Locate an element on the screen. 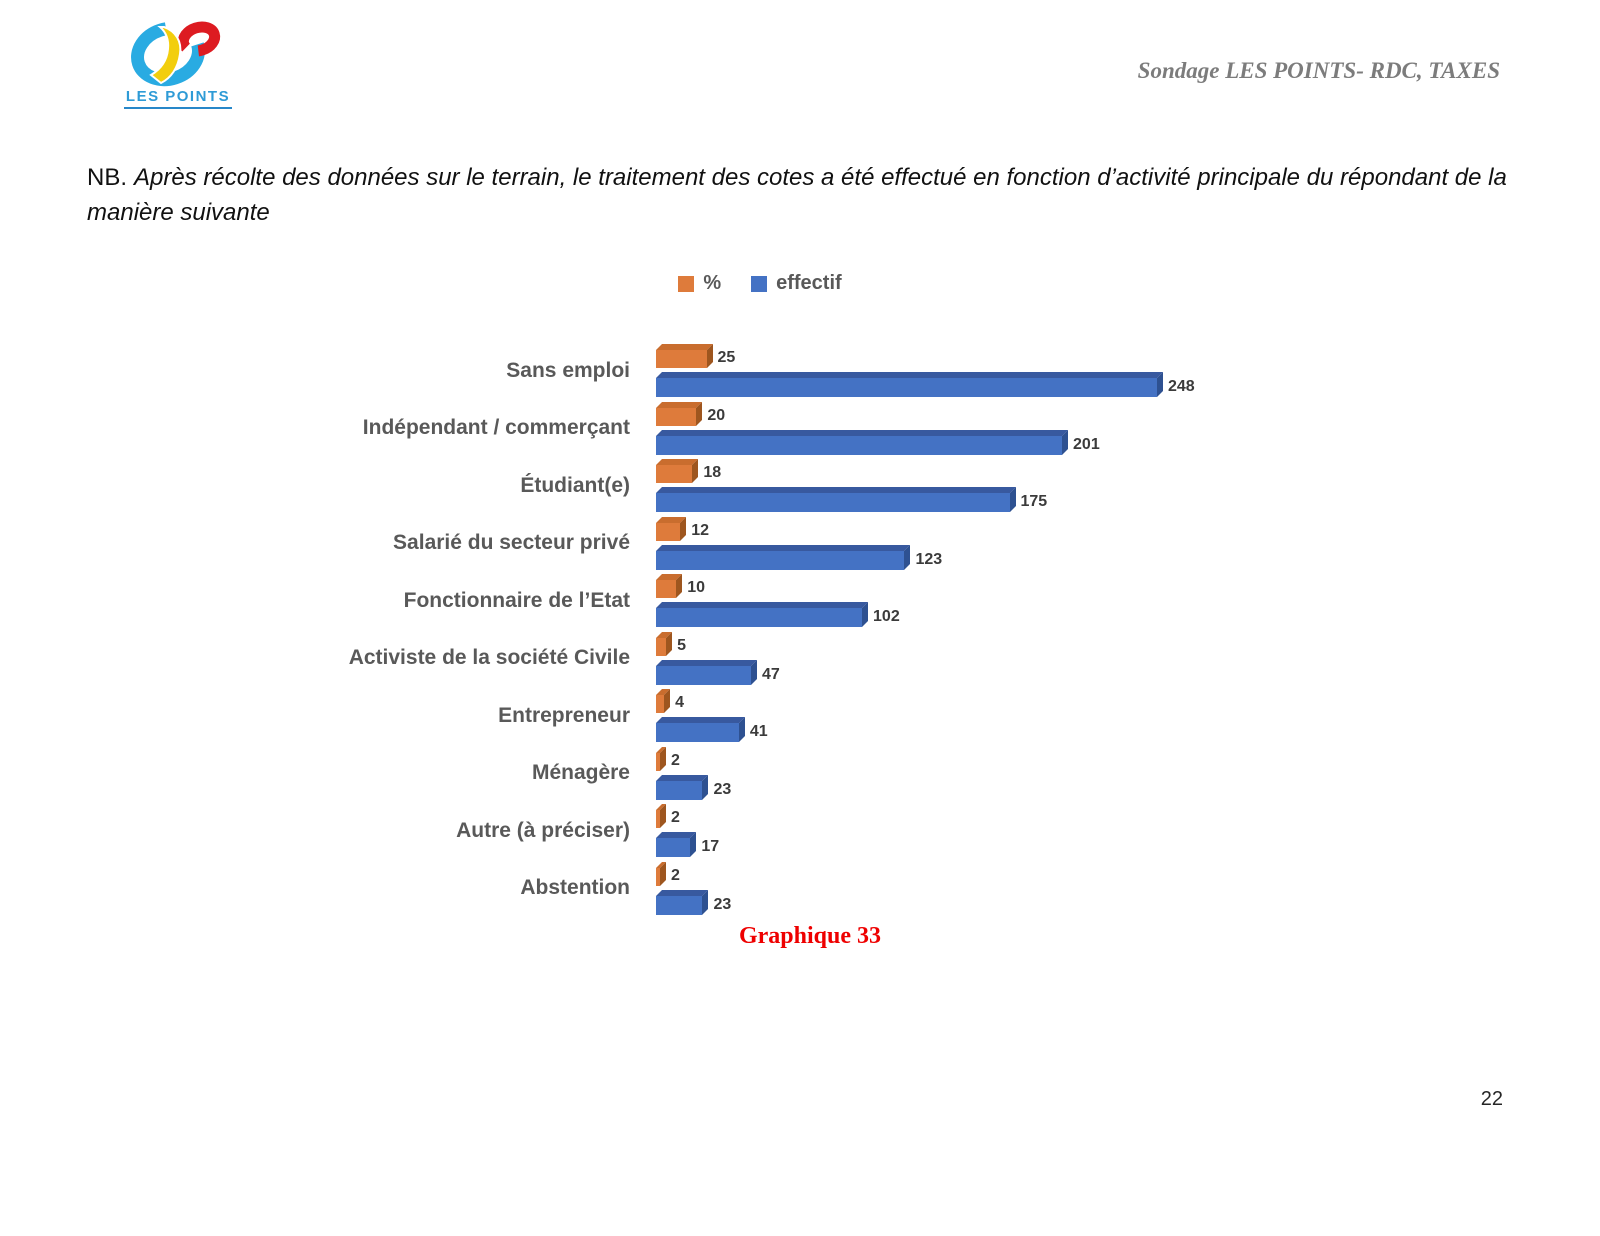 The width and height of the screenshot is (1600, 1236). percent-bar-line: 18 is located at coordinates (958, 471).